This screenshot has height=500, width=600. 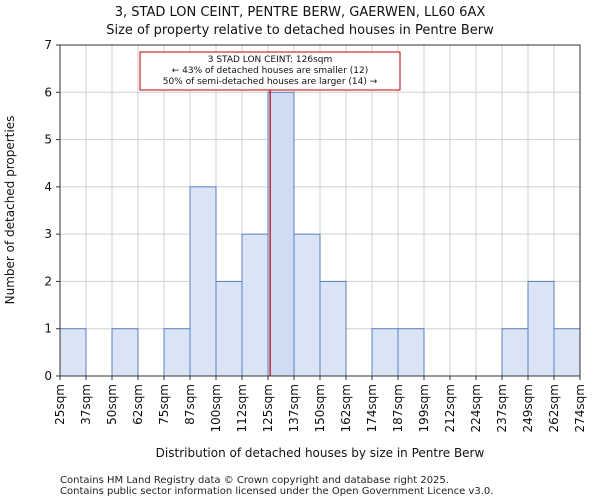 What do you see at coordinates (385, 352) in the screenshot?
I see `bar-174sqm` at bounding box center [385, 352].